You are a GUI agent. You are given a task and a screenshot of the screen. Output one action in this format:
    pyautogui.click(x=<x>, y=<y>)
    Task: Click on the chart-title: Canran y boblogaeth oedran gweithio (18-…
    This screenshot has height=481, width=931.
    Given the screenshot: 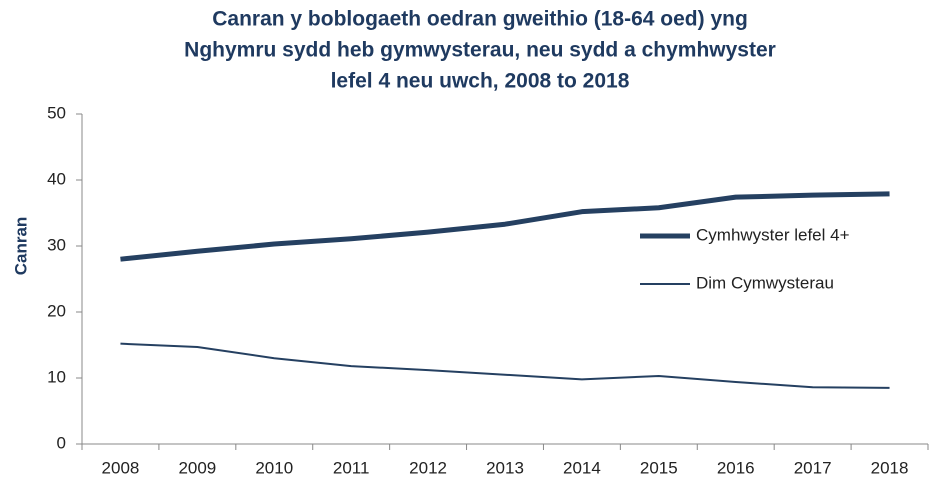 What is the action you would take?
    pyautogui.click(x=480, y=19)
    